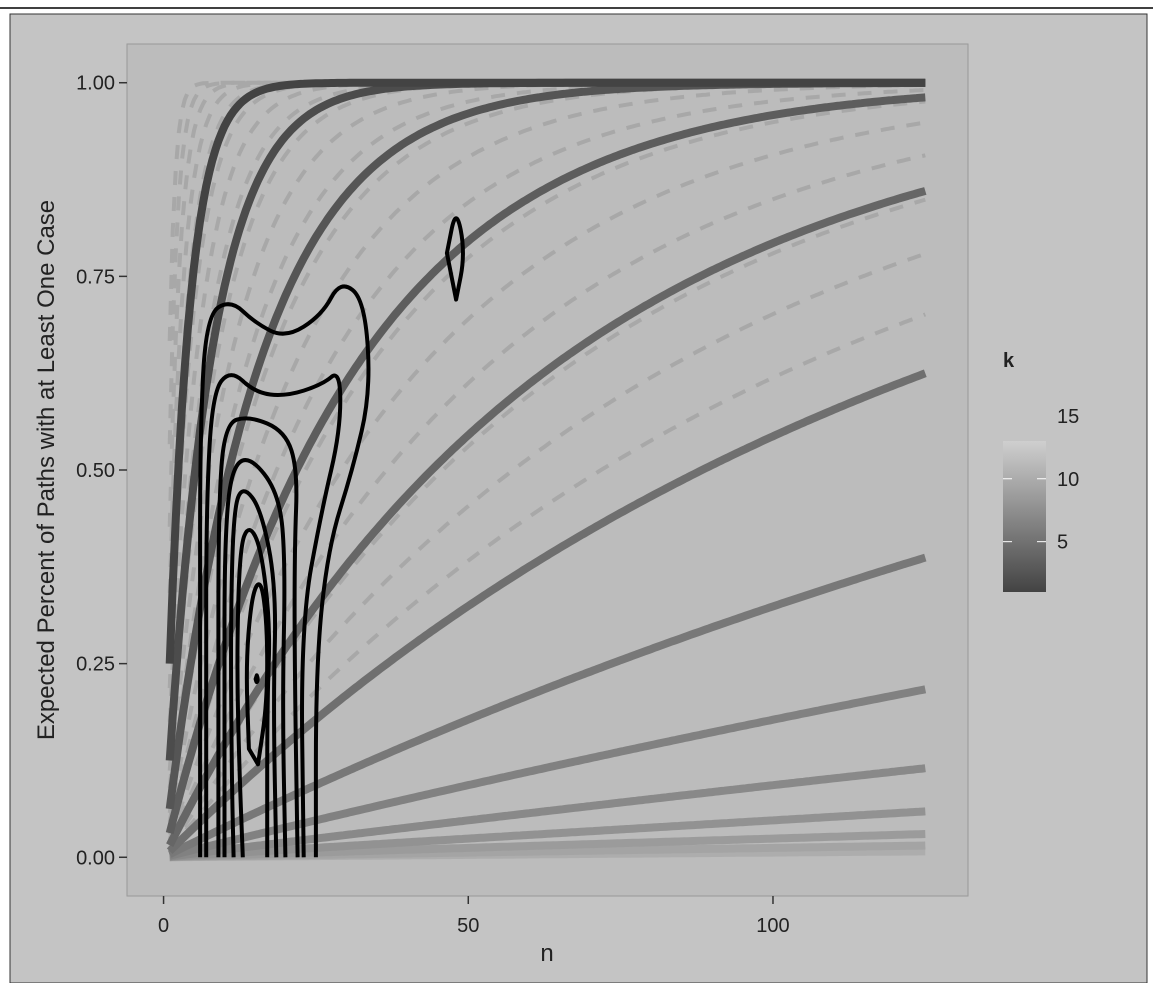 This screenshot has width=1153, height=983. I want to click on x-tick-label: 50, so click(468, 926).